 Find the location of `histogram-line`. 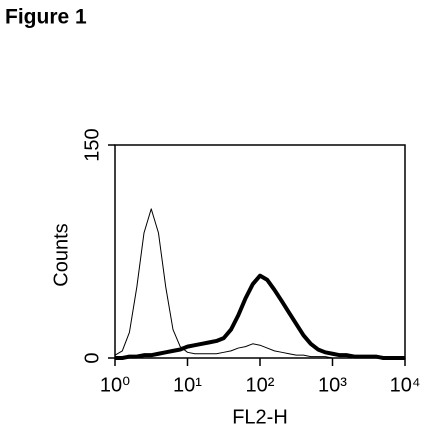

histogram-line is located at coordinates (260, 316).